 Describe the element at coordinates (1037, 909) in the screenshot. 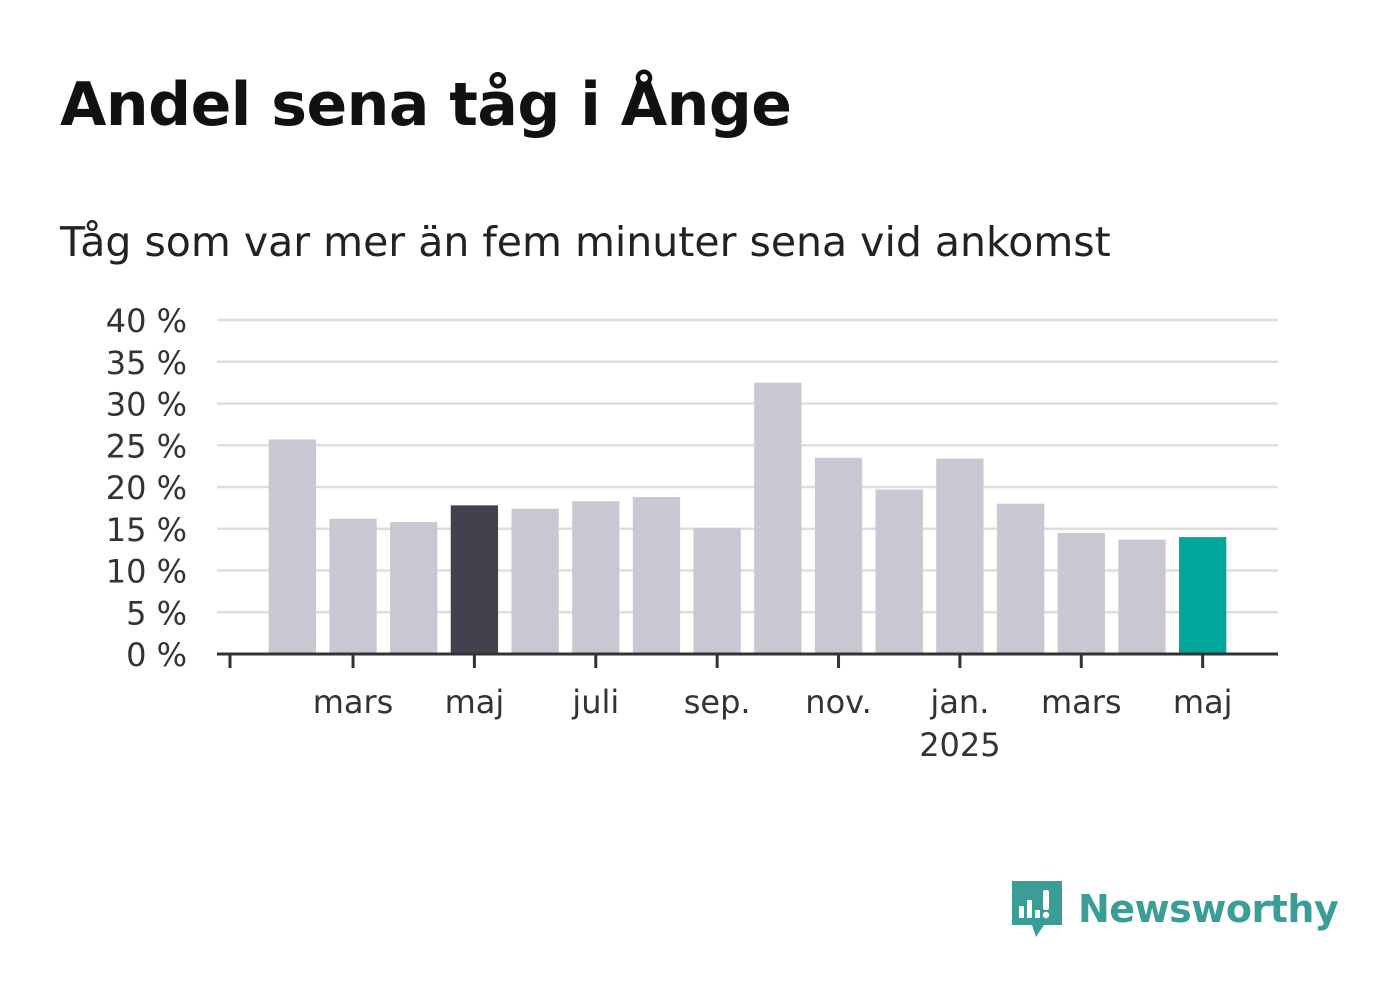

I see `newsworthy-logo-icon` at that location.